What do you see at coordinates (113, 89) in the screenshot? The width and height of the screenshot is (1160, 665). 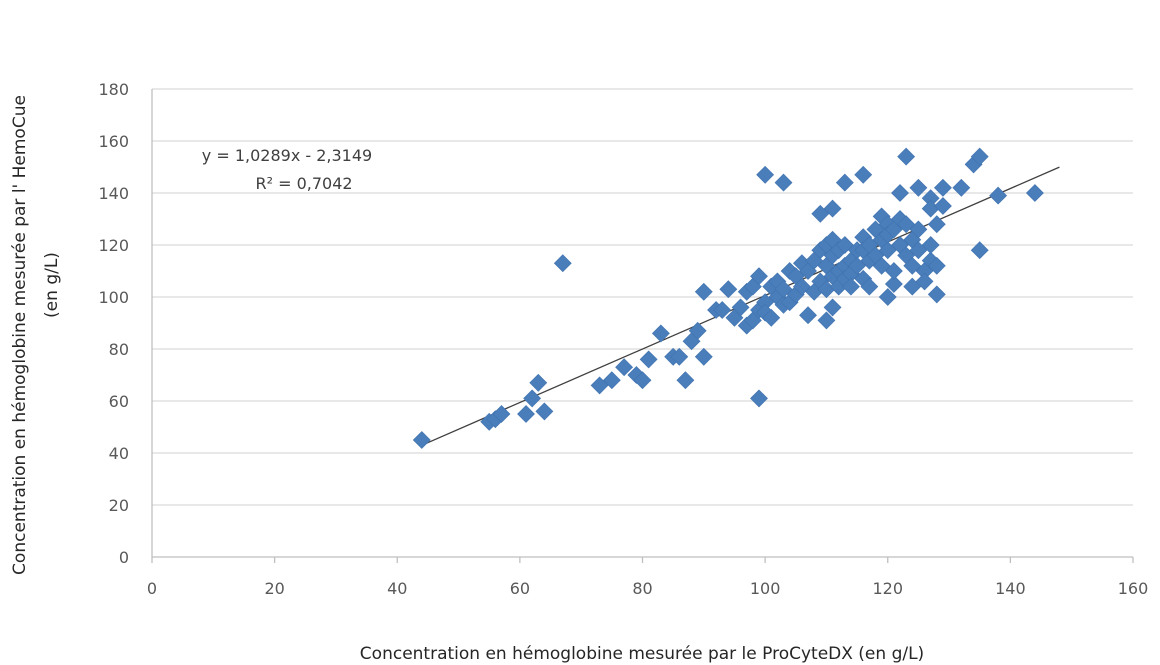 I see `y-tick-label: 180` at bounding box center [113, 89].